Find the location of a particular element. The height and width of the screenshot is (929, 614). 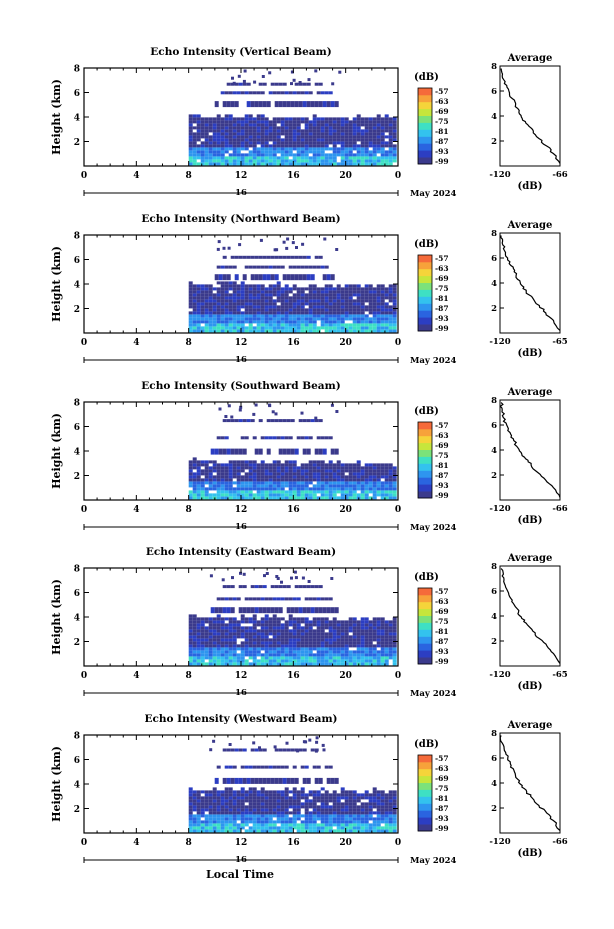

colorbar-tick-label: -87 is located at coordinates (442, 808).